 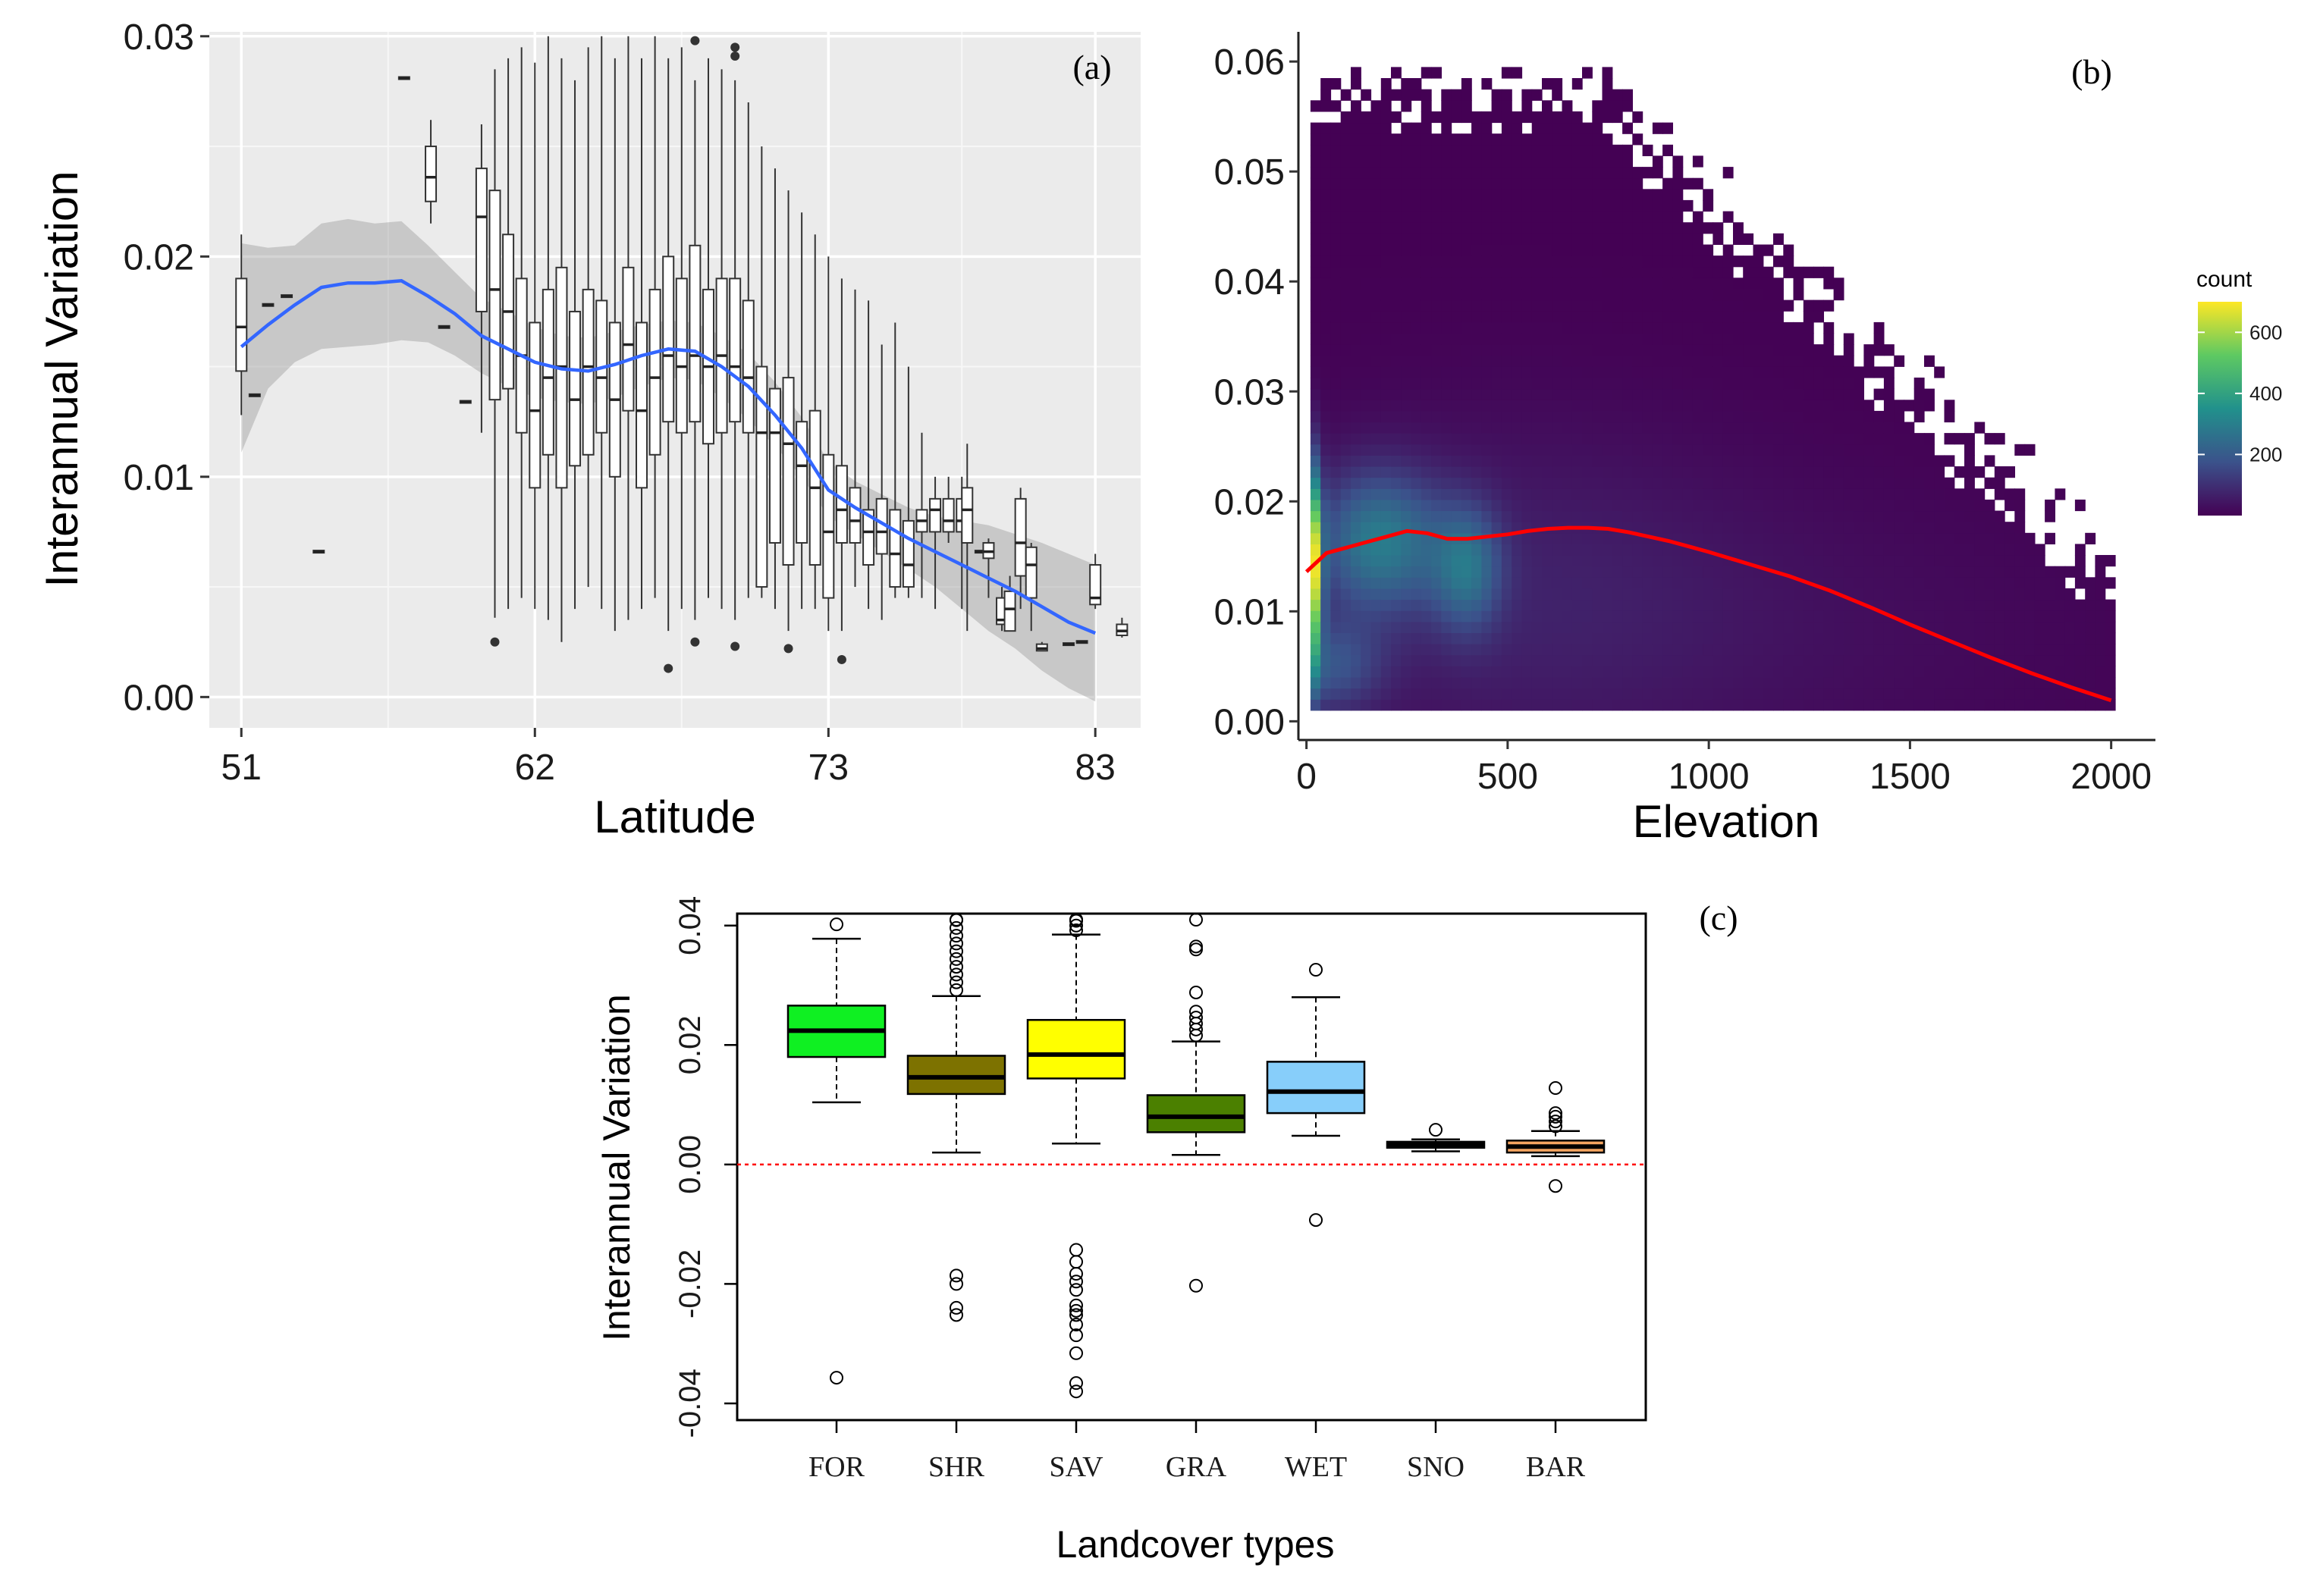 What do you see at coordinates (1191, 1167) in the screenshot?
I see `panel-c-frame` at bounding box center [1191, 1167].